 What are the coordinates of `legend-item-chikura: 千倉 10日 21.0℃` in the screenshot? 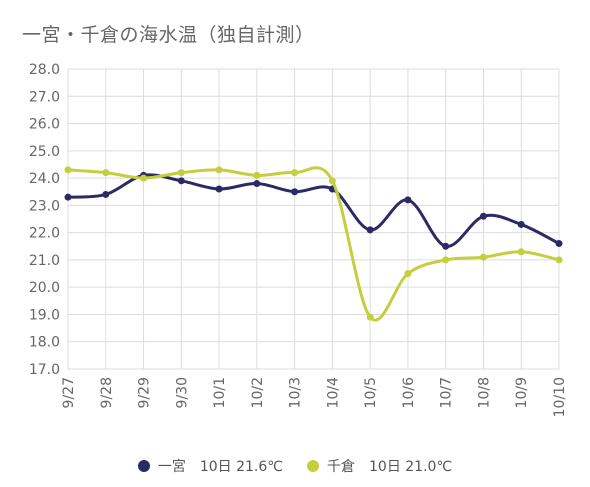 It's located at (379, 466).